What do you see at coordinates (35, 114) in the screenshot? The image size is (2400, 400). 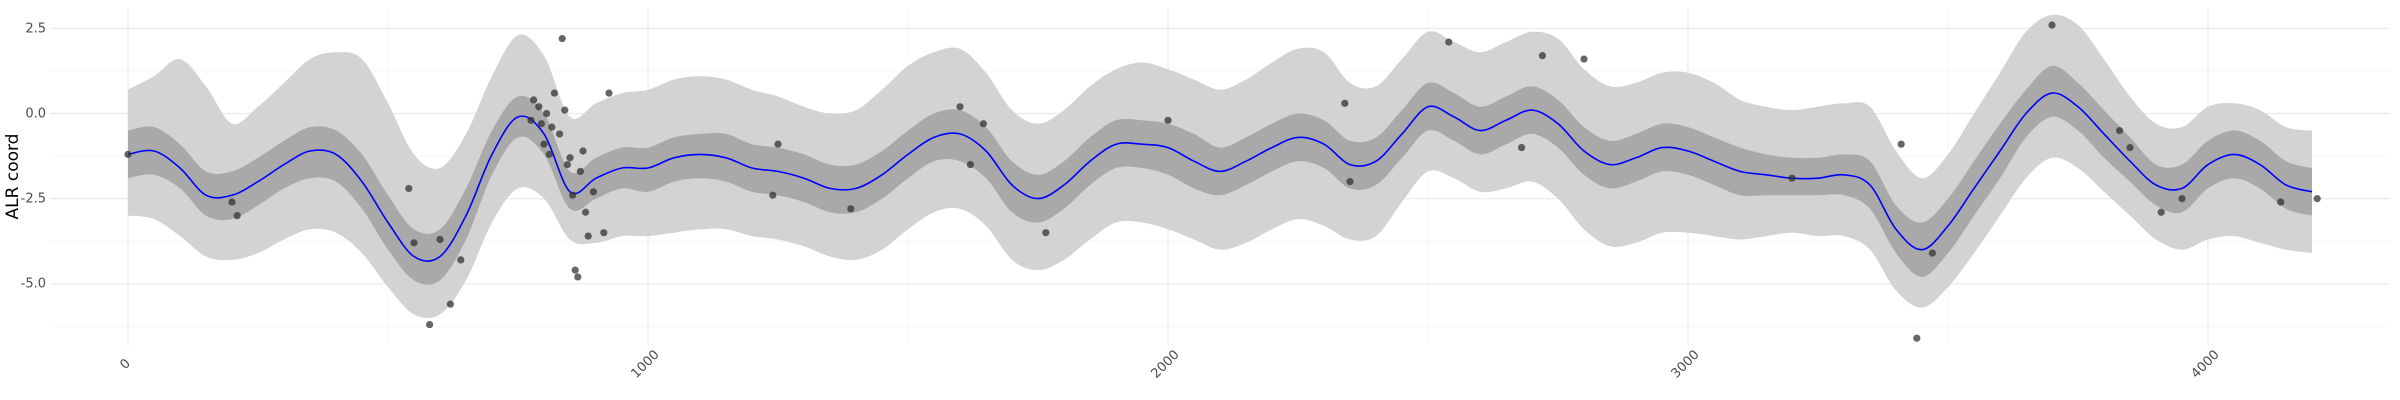 I see `y-tick-label: 0.0` at bounding box center [35, 114].